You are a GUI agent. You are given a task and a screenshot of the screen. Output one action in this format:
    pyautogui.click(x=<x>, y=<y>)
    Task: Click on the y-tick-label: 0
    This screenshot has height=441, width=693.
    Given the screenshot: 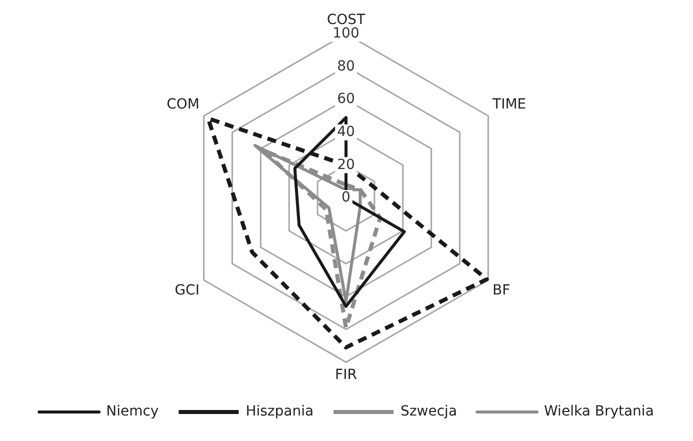 What is the action you would take?
    pyautogui.click(x=346, y=198)
    